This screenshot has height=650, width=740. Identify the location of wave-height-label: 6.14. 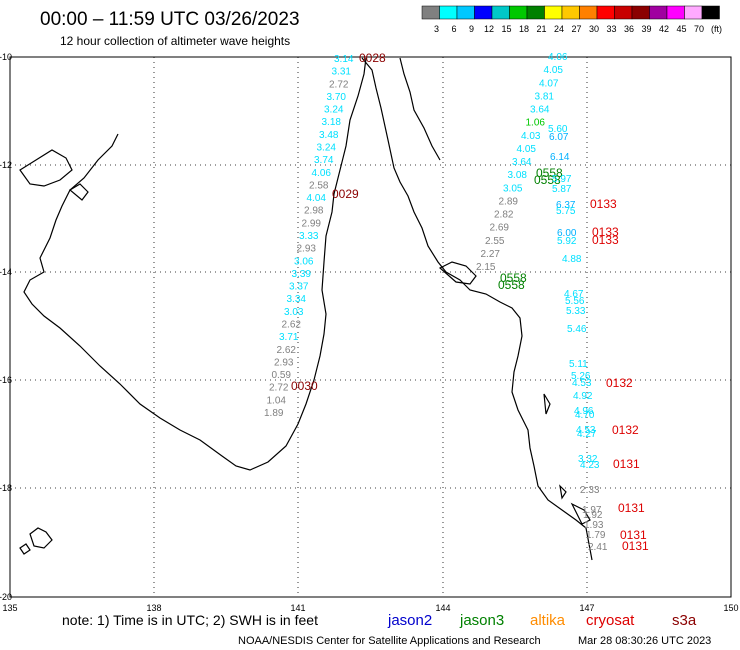
(560, 157).